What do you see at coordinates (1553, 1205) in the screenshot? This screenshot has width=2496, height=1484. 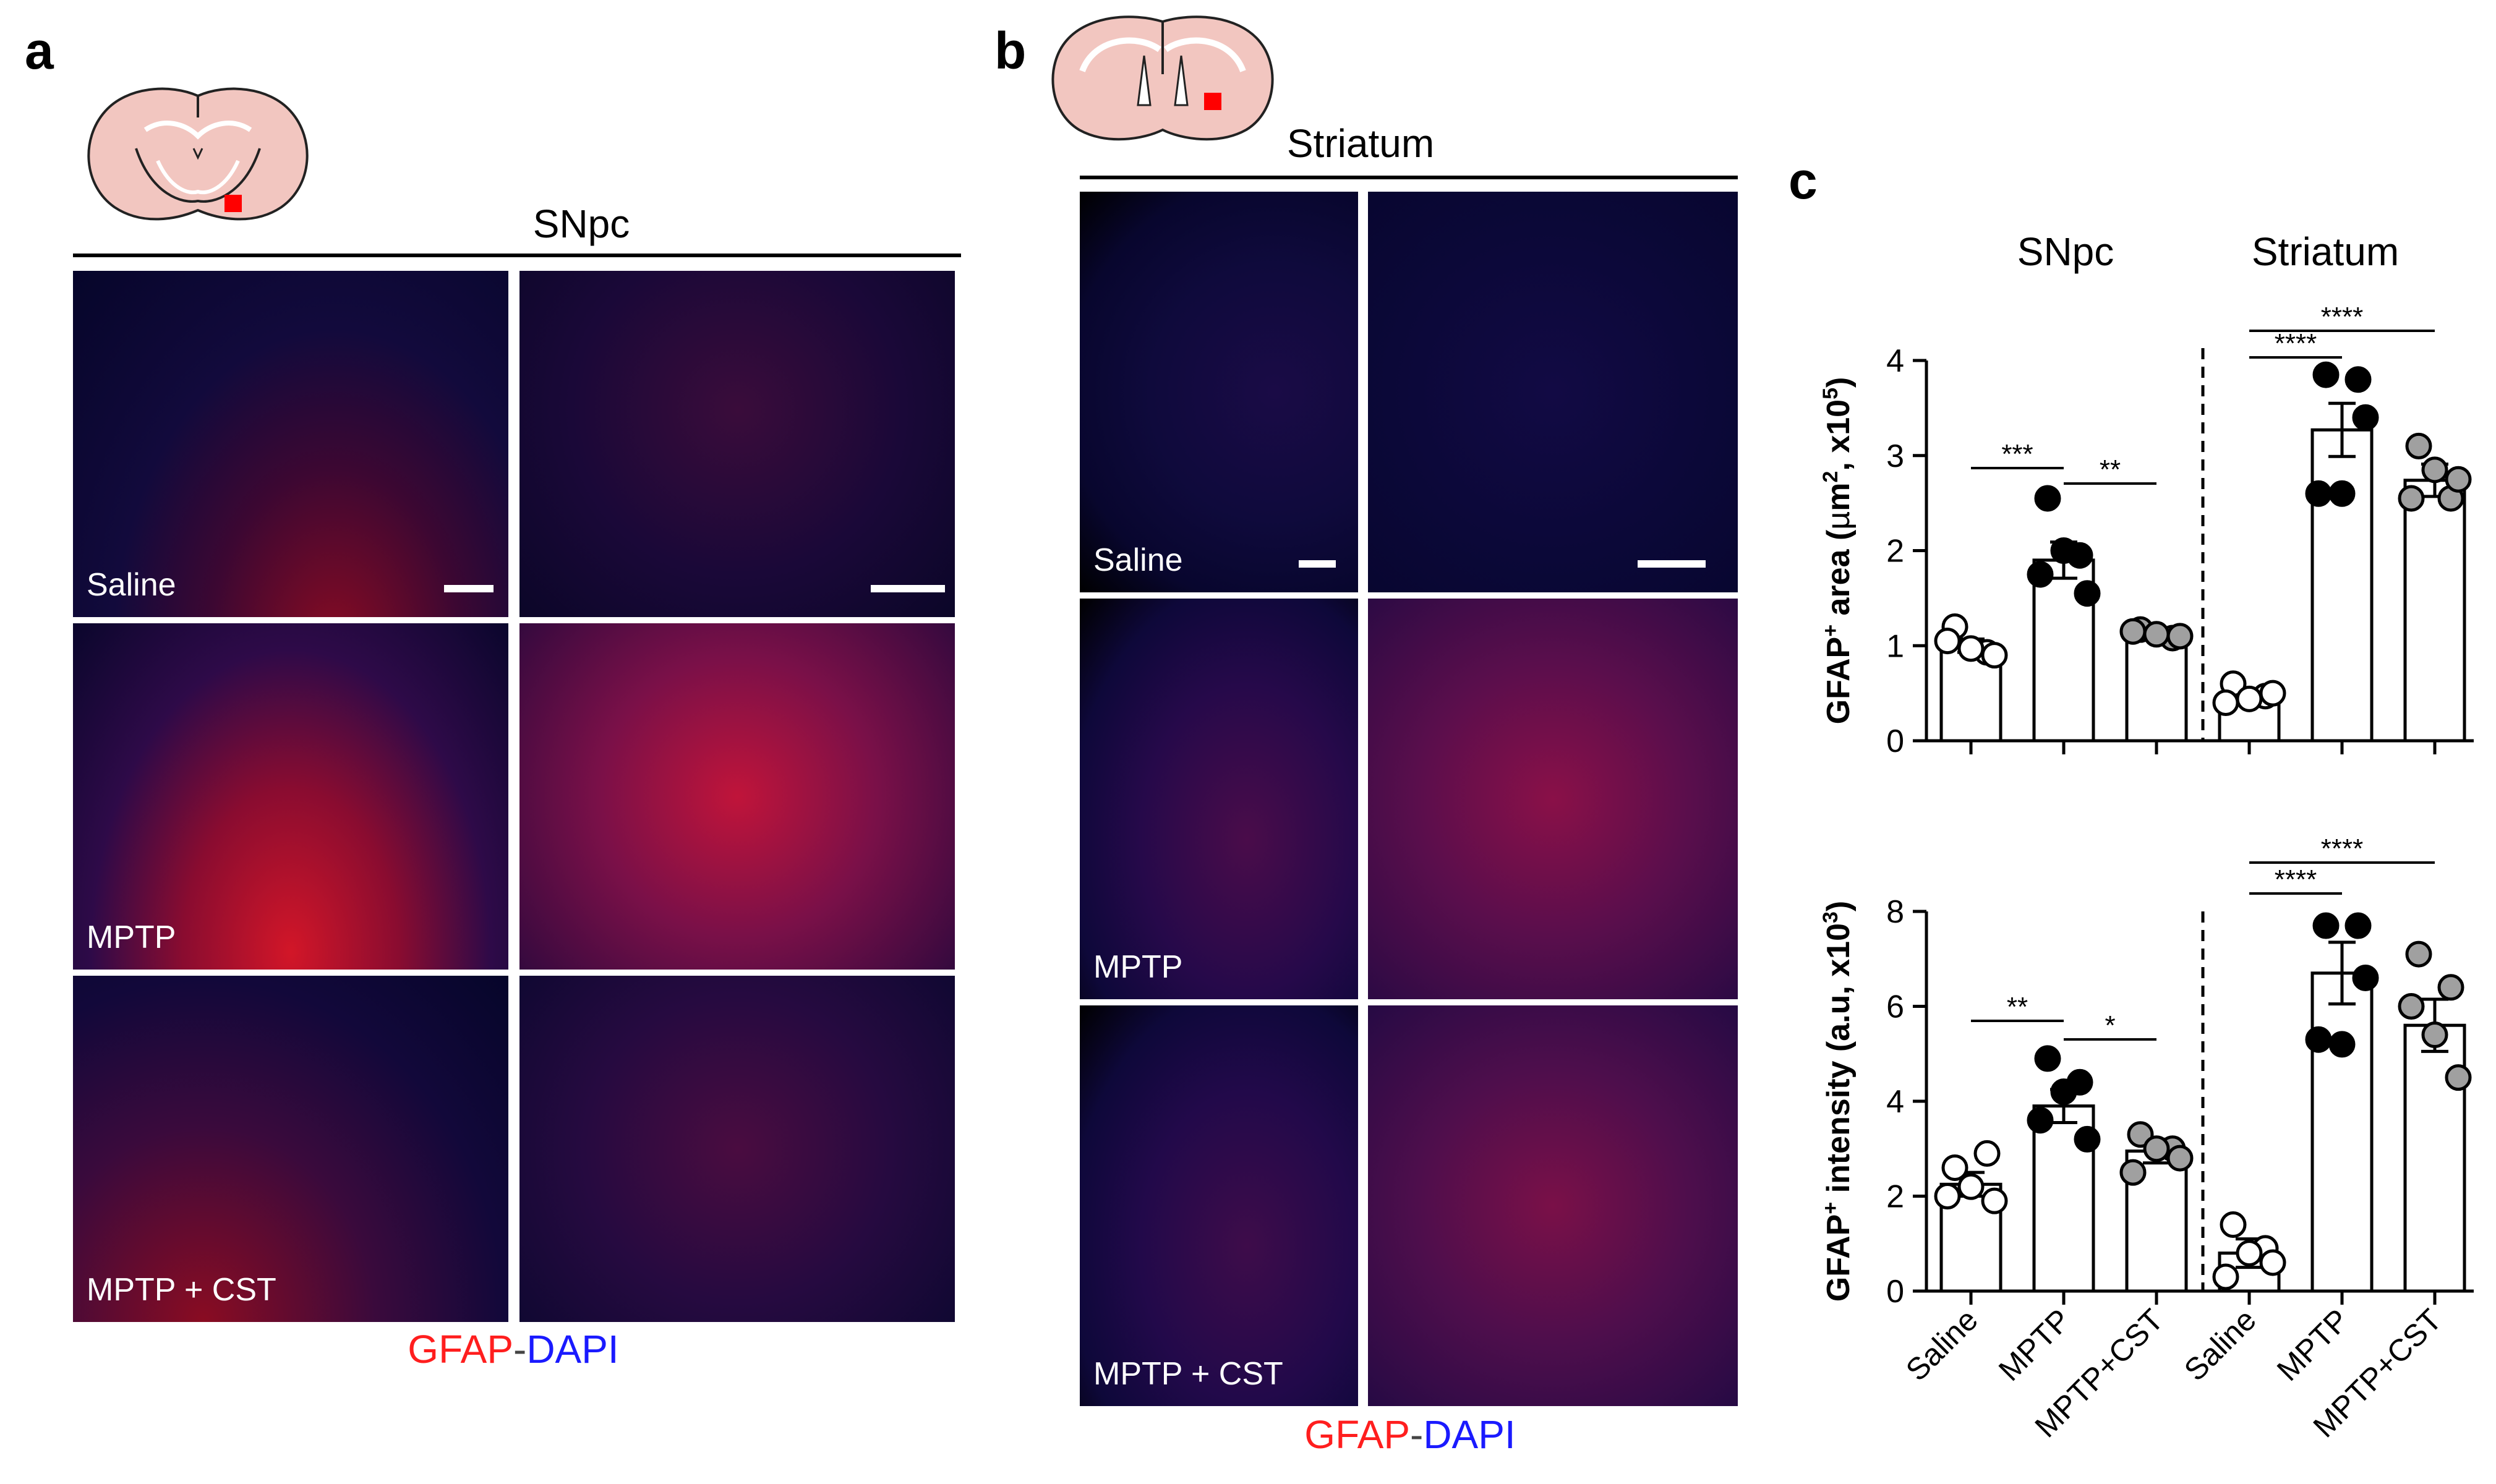 I see `striatum-mptp-cst-zoom-image` at bounding box center [1553, 1205].